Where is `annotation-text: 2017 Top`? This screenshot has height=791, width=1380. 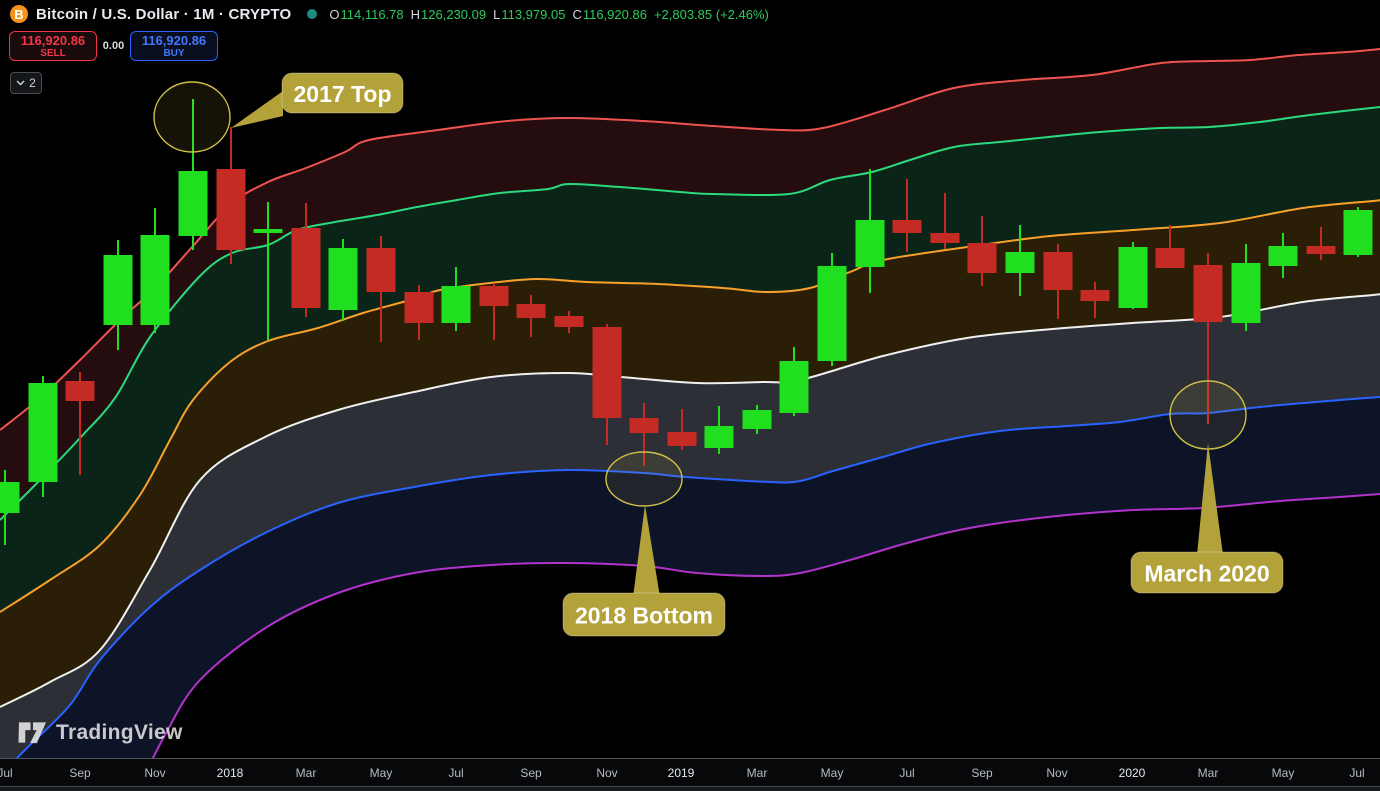 annotation-text: 2017 Top is located at coordinates (343, 94).